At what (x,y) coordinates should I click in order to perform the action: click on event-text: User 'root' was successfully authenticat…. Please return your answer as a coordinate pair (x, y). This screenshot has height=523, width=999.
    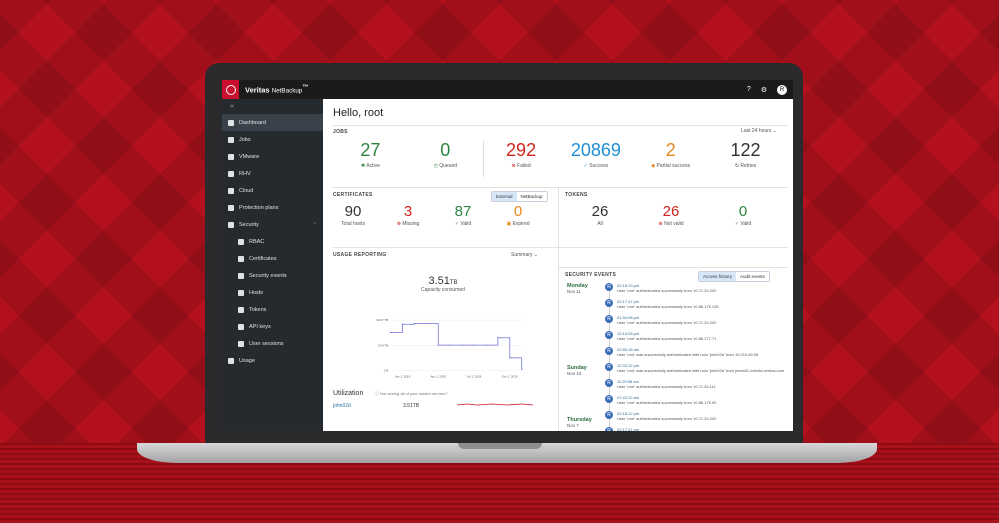
    Looking at the image, I should click on (688, 354).